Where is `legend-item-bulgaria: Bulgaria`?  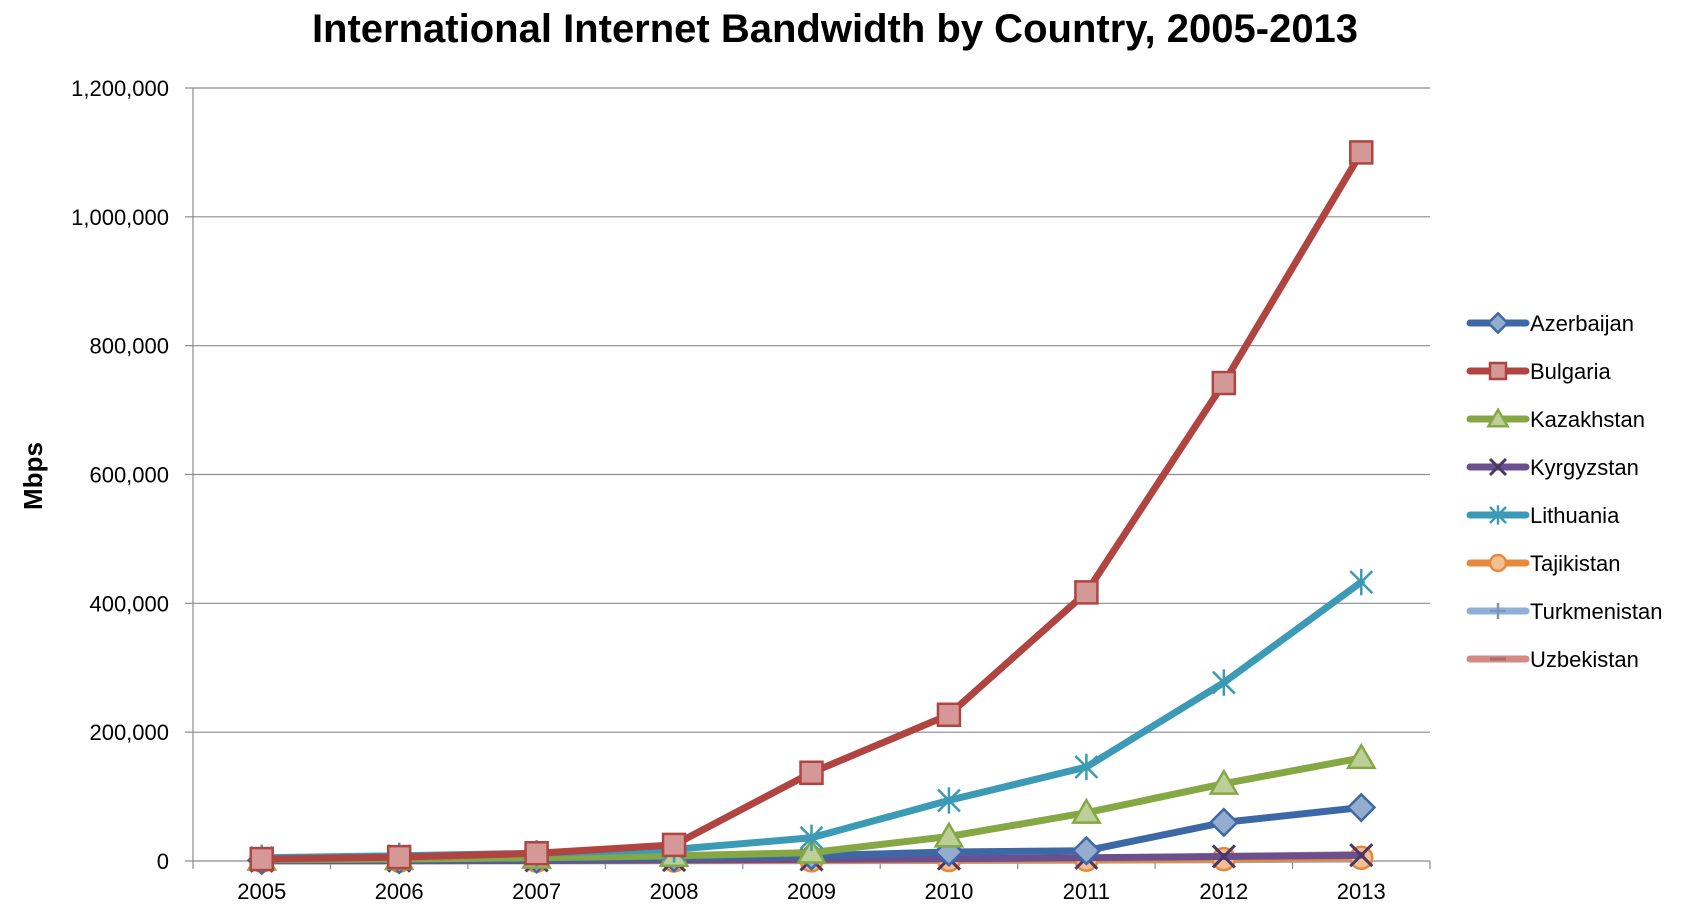 legend-item-bulgaria: Bulgaria is located at coordinates (1538, 371).